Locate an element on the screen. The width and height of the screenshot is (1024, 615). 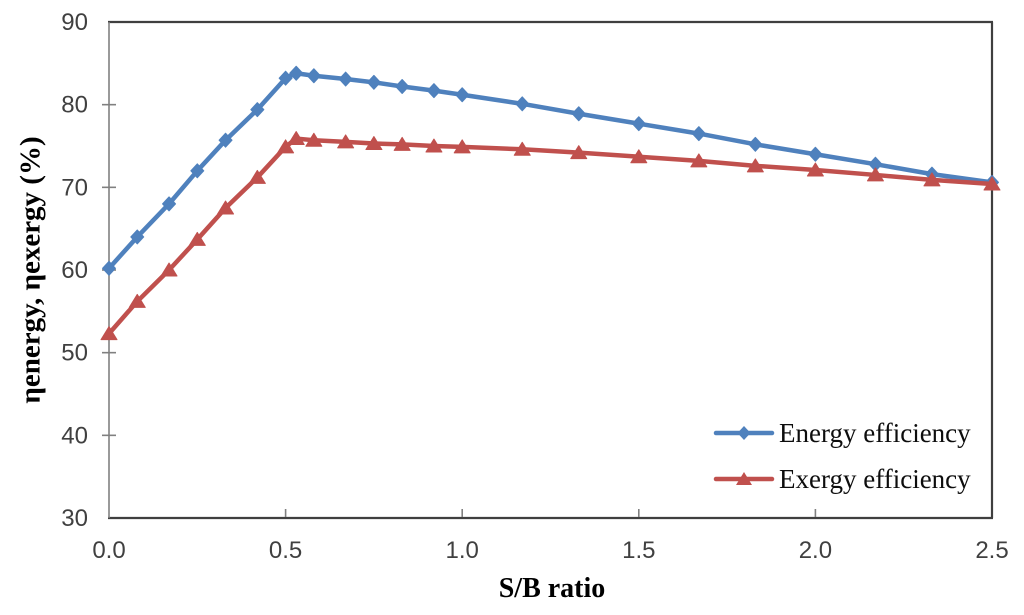
x-tick-label: 2.0 is located at coordinates (815, 550).